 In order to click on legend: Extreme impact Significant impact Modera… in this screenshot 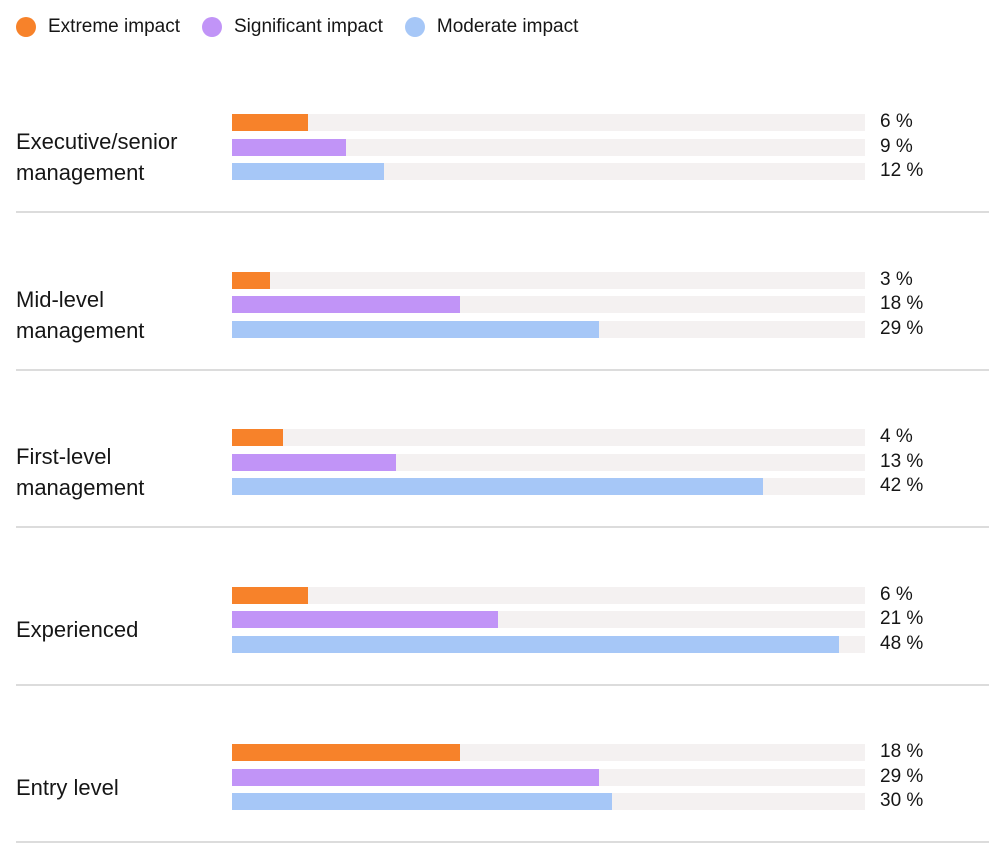, I will do `click(308, 27)`.